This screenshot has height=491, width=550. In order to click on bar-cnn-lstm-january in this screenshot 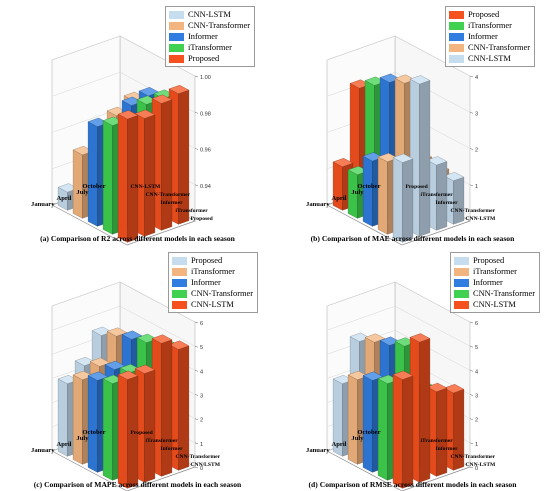, I will do `click(128, 429)`.